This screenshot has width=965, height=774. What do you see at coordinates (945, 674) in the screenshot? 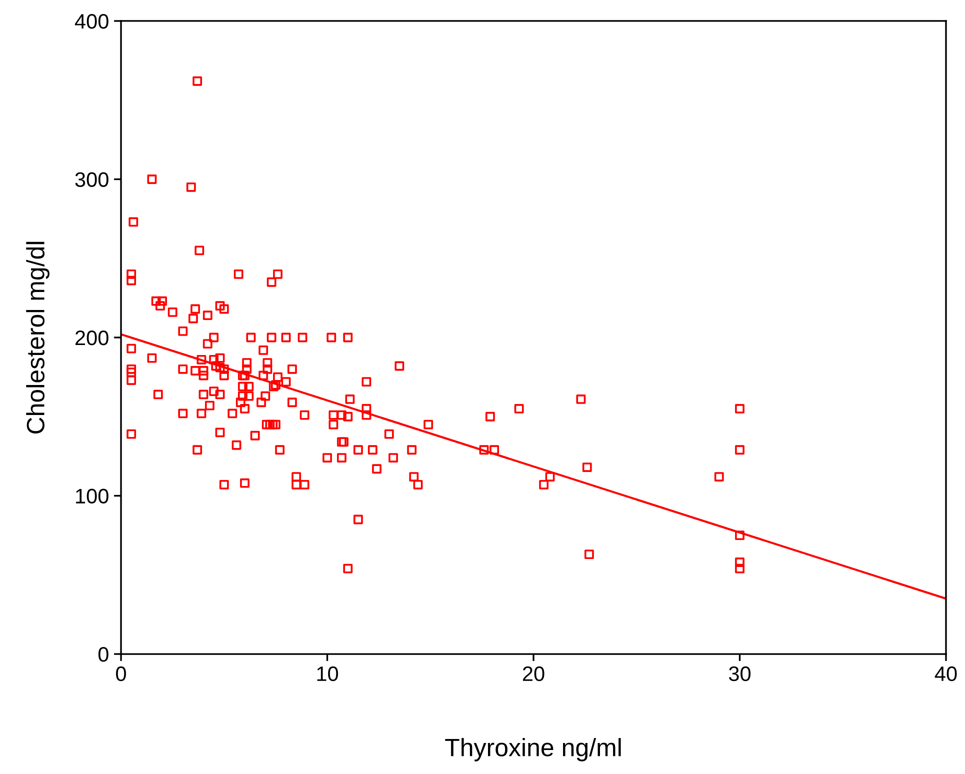
I see `x-tick-label: 40` at bounding box center [945, 674].